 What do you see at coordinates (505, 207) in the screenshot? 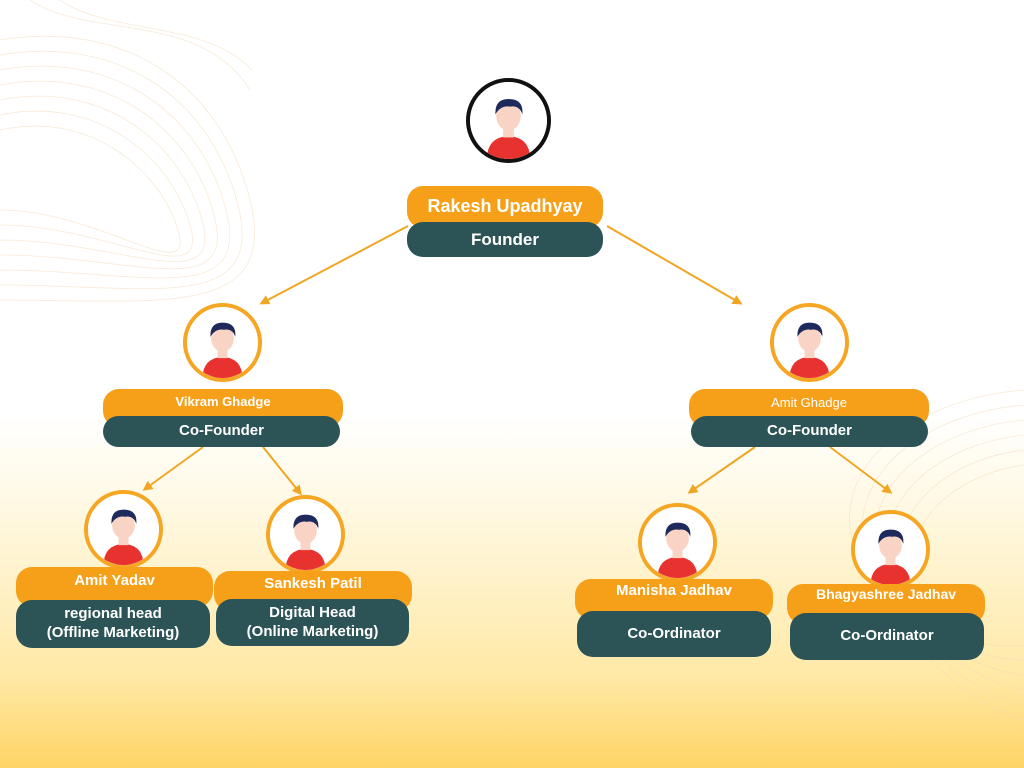
I see `founder-name: Rakesh Upadhyay` at bounding box center [505, 207].